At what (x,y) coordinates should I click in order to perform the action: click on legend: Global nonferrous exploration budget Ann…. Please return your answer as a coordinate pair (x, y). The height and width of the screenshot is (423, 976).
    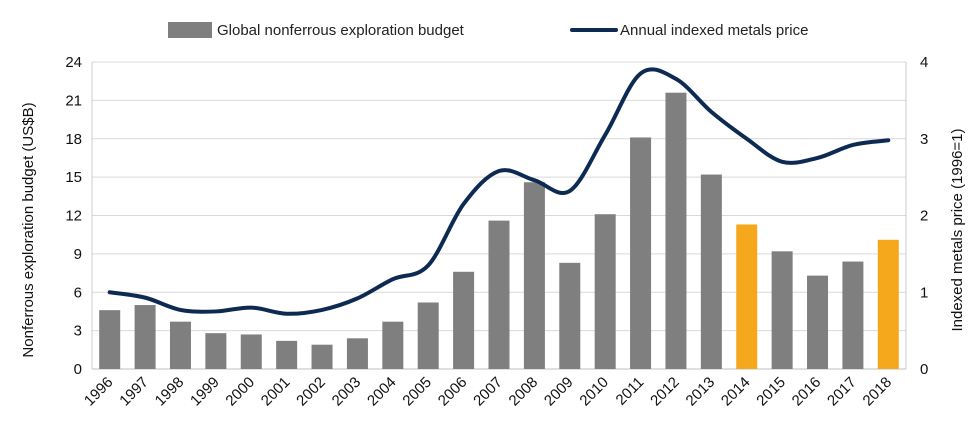
    Looking at the image, I should click on (488, 30).